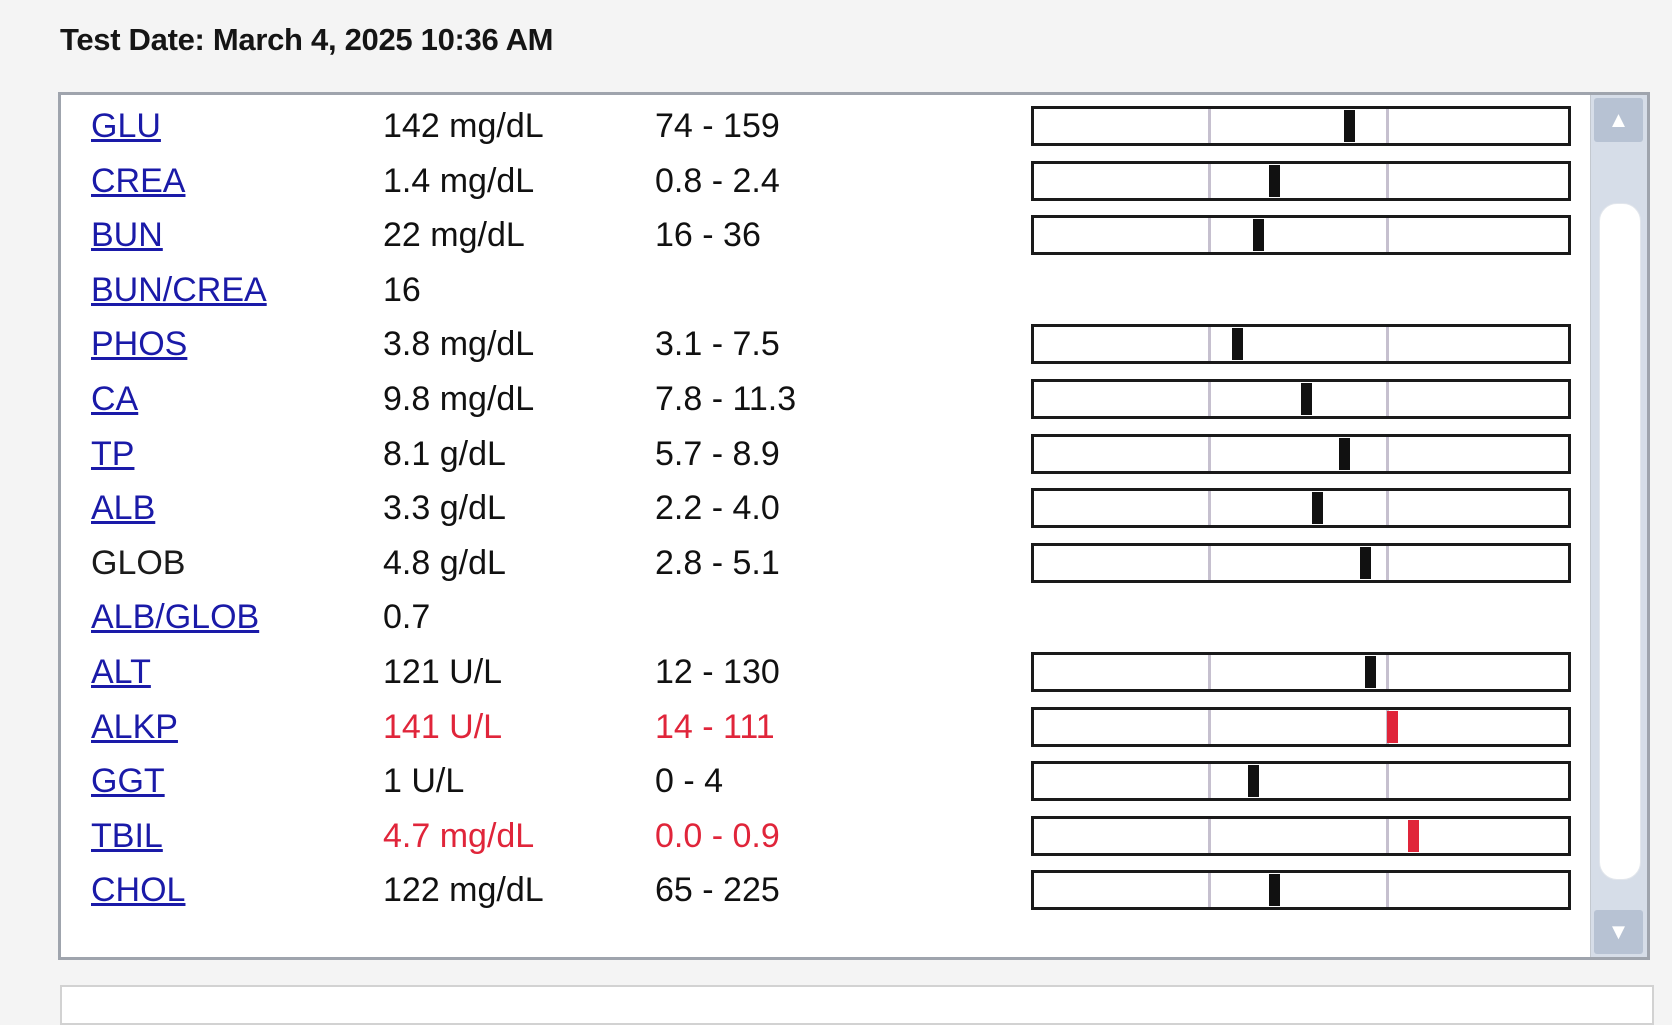 The height and width of the screenshot is (1025, 1672). What do you see at coordinates (459, 344) in the screenshot?
I see `result-value: 3.8 mg/dL` at bounding box center [459, 344].